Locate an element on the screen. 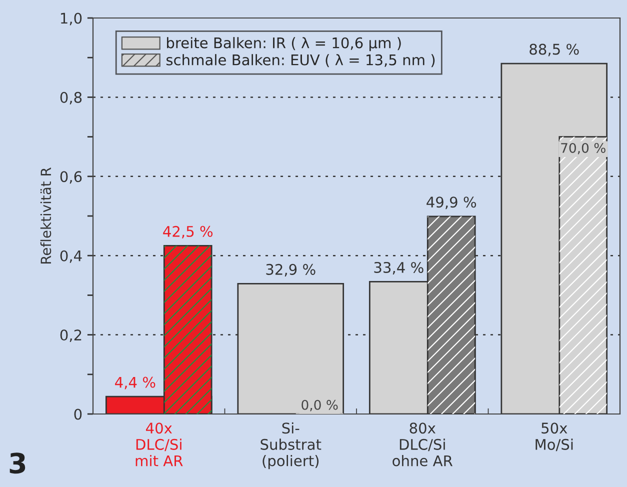 The height and width of the screenshot is (487, 627). y-axis-title: Reflektivität R is located at coordinates (46, 216).